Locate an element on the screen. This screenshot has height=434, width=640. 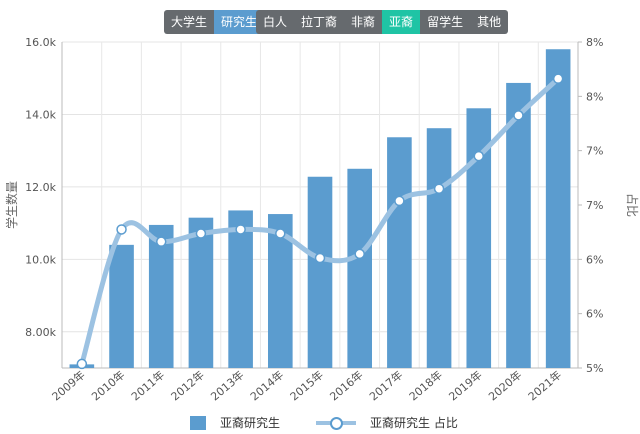
line-point-2016年 is located at coordinates (359, 254).